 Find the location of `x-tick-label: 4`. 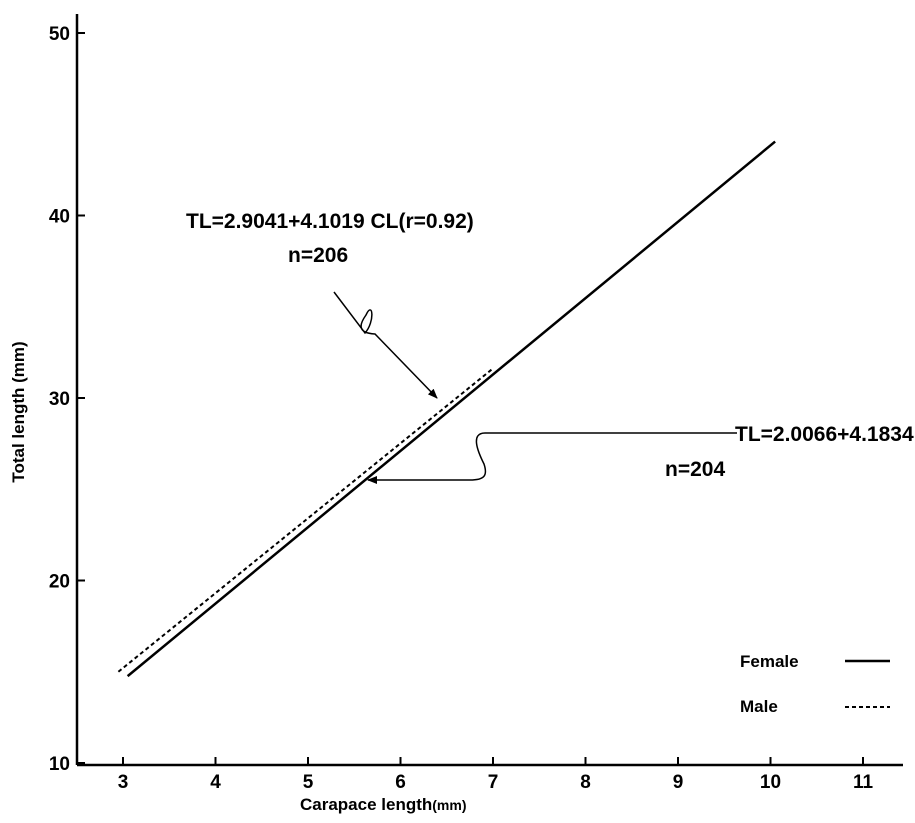

x-tick-label: 4 is located at coordinates (215, 782).